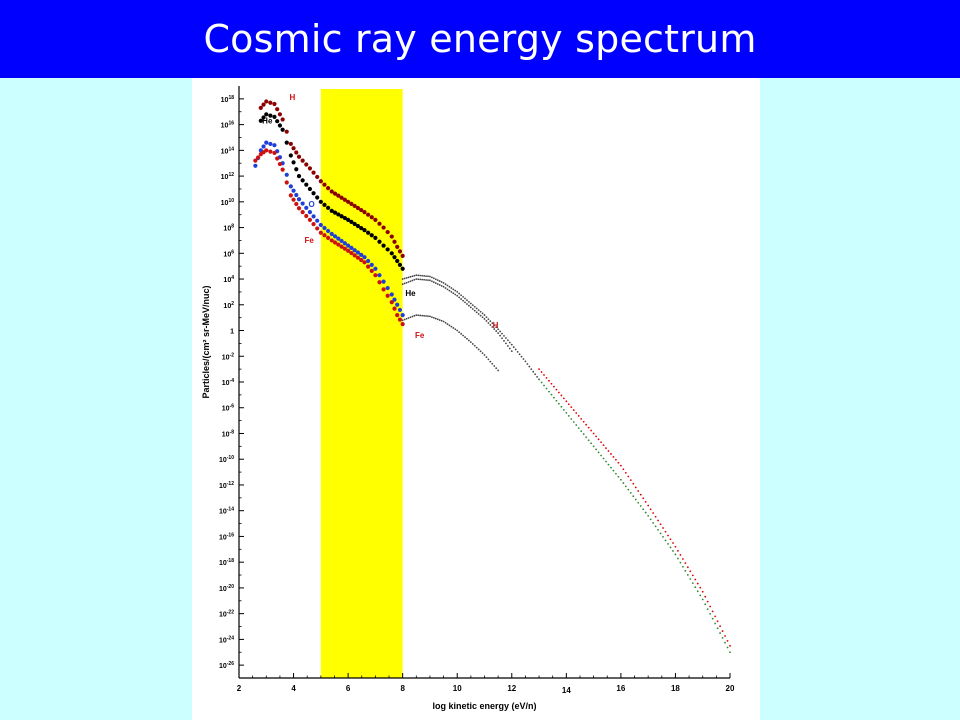  What do you see at coordinates (226, 459) in the screenshot?
I see `y-tick-label: 10-10` at bounding box center [226, 459].